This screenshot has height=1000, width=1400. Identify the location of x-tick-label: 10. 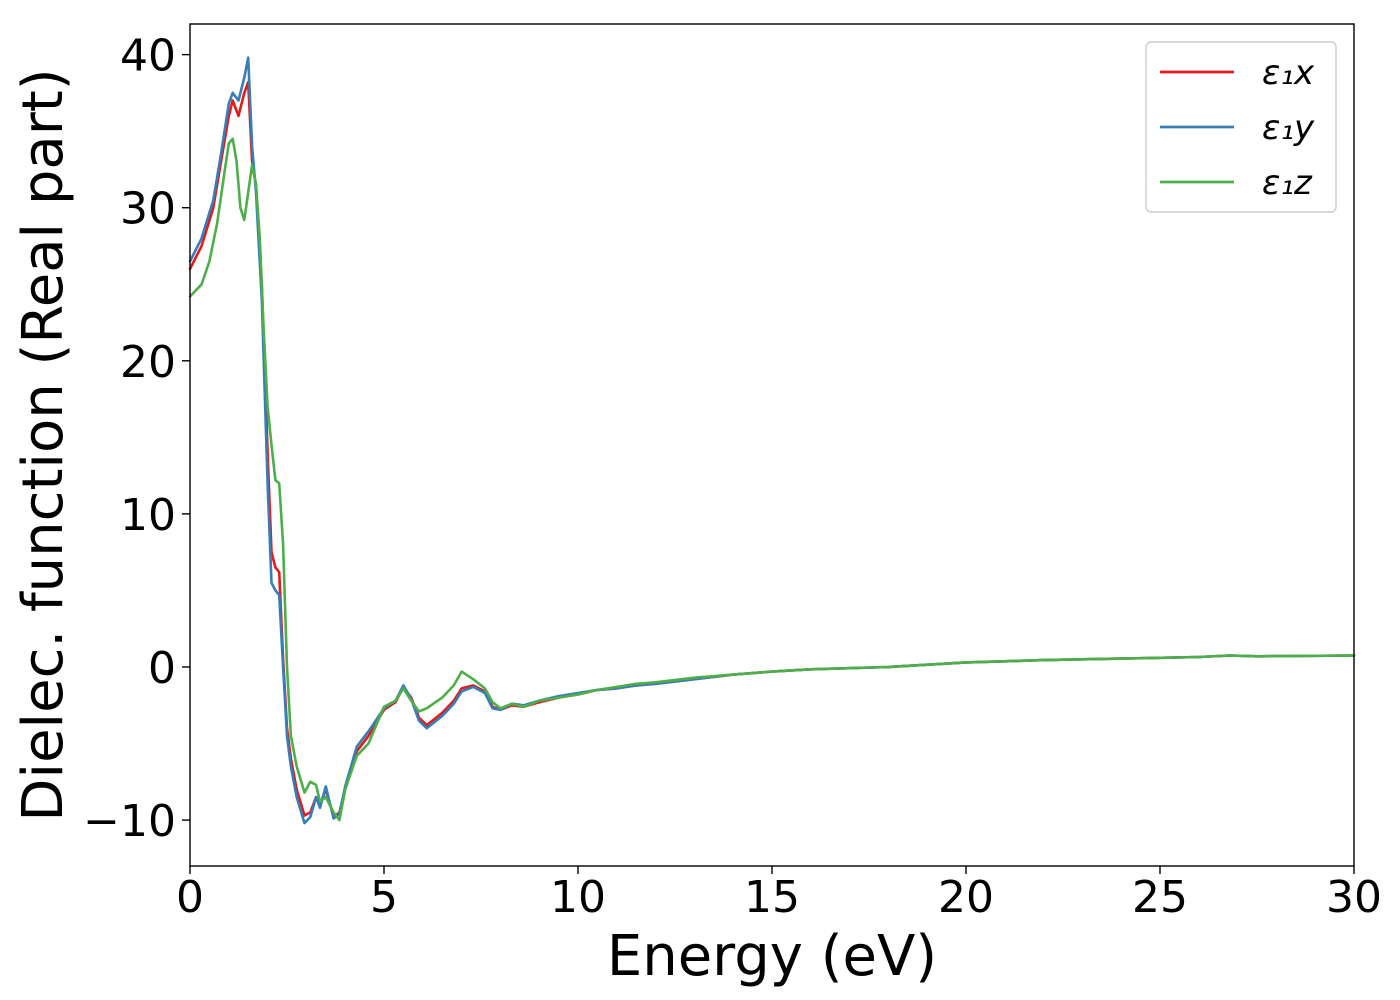
(578, 897).